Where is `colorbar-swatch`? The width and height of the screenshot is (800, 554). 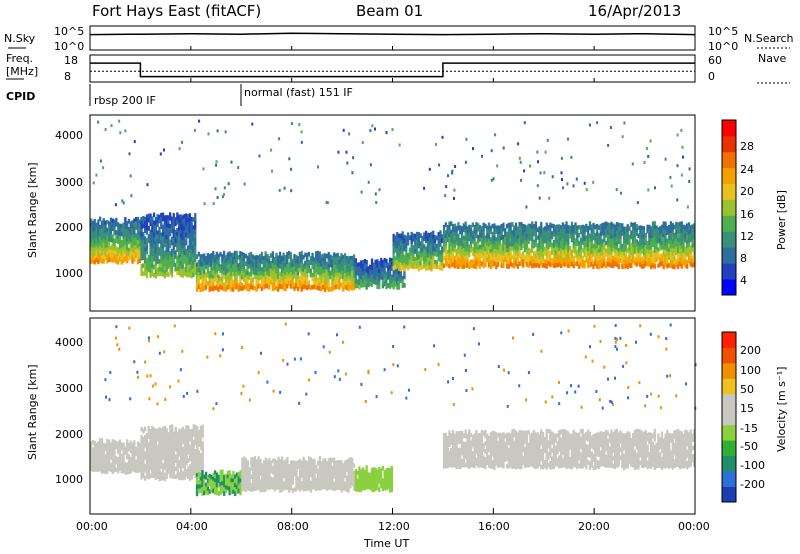
colorbar-swatch is located at coordinates (729, 207).